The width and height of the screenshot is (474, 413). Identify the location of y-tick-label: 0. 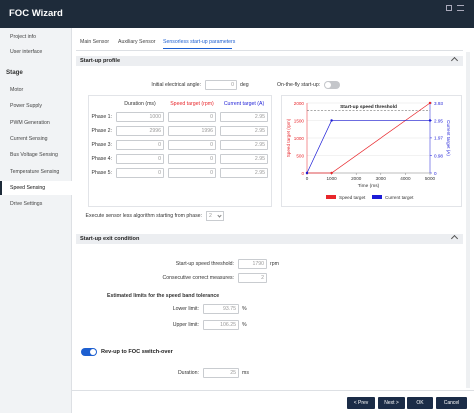
(302, 173).